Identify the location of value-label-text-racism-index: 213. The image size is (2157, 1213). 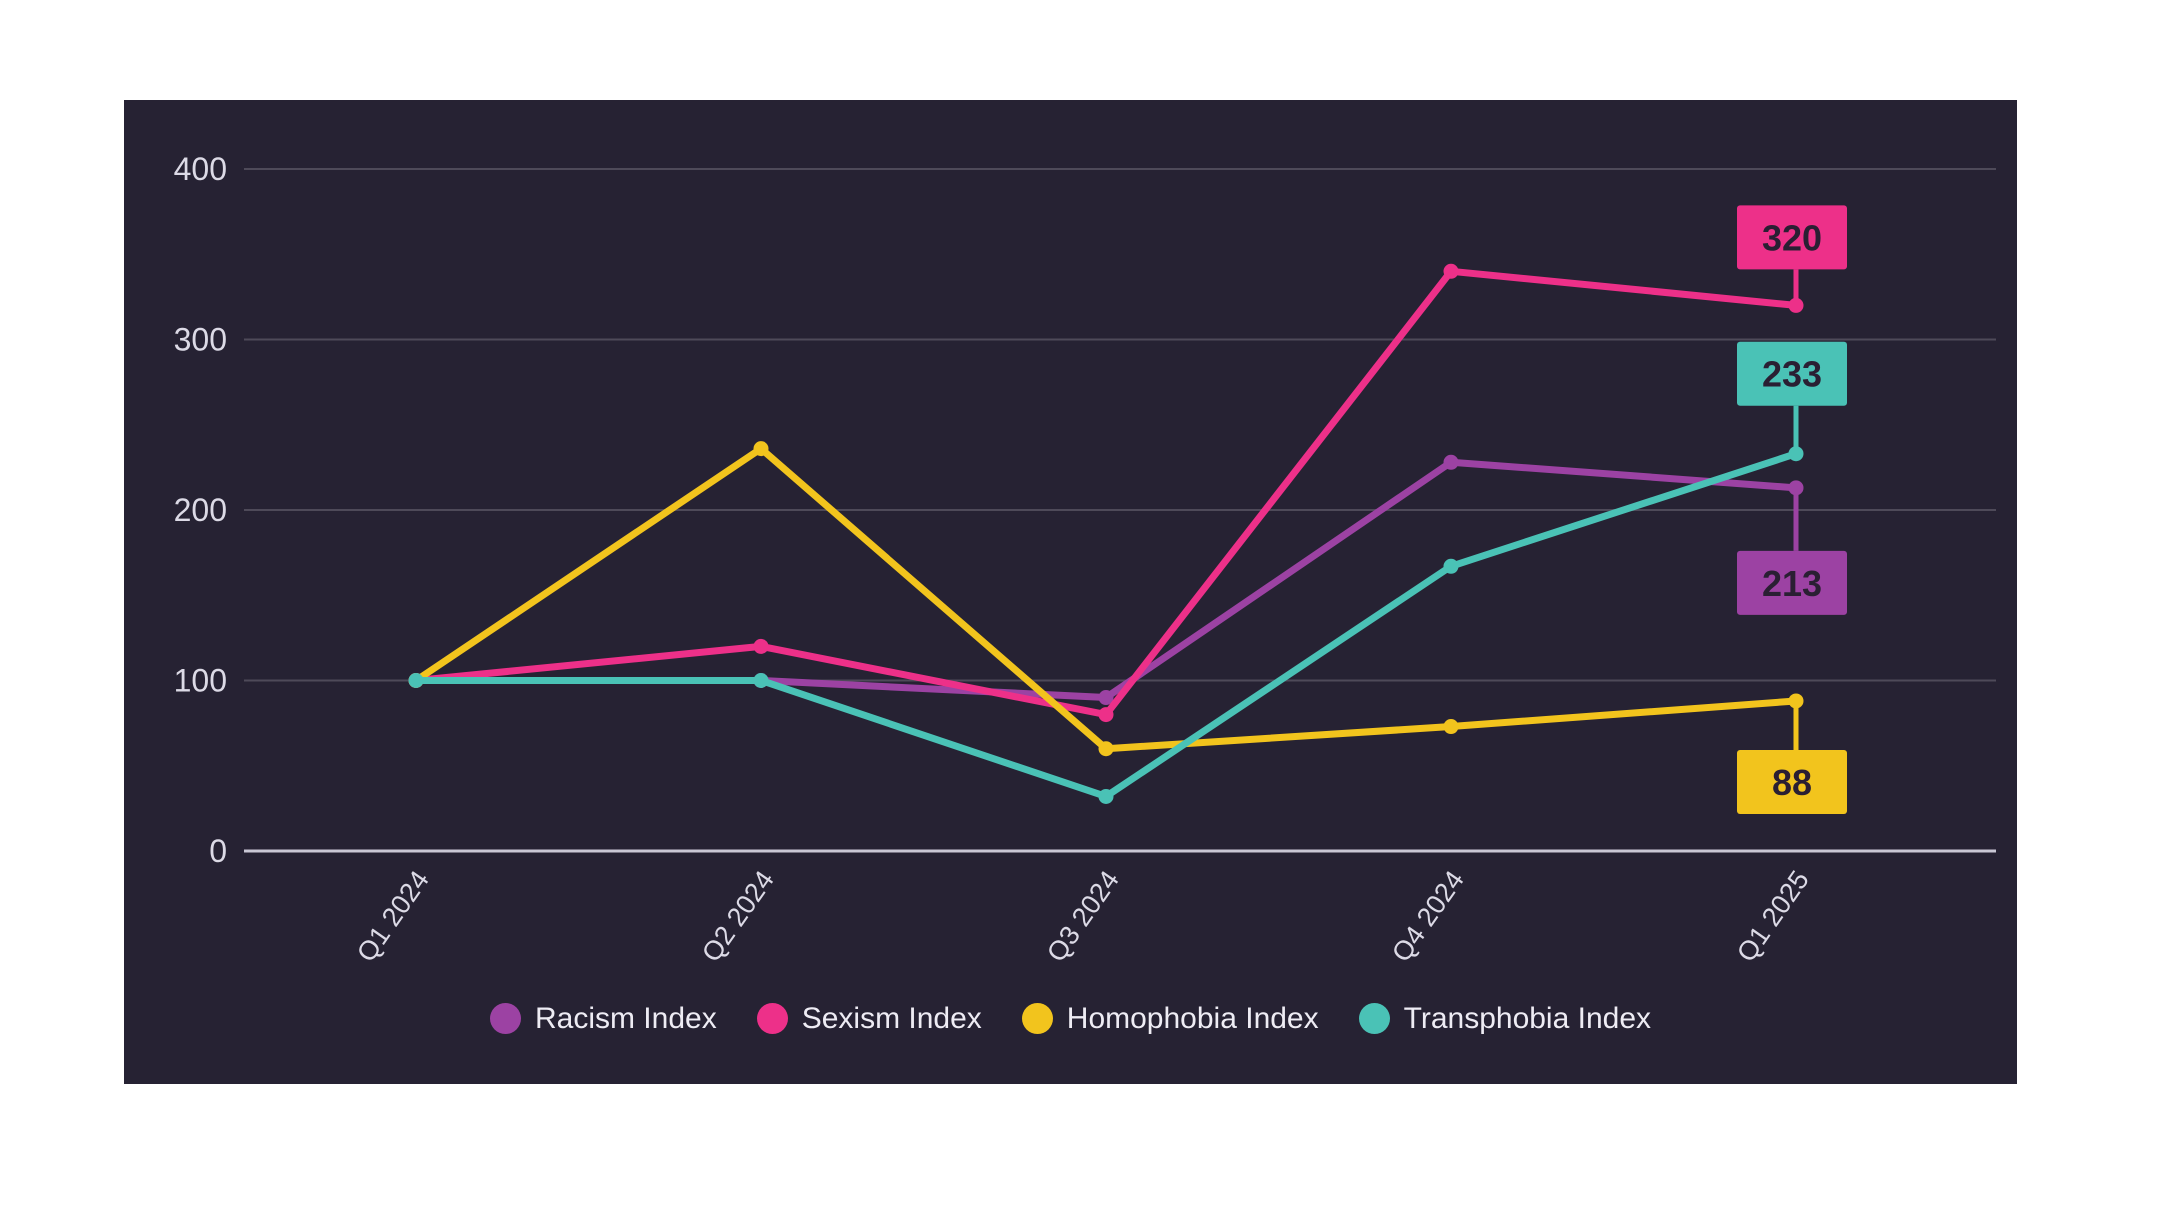
(1792, 583).